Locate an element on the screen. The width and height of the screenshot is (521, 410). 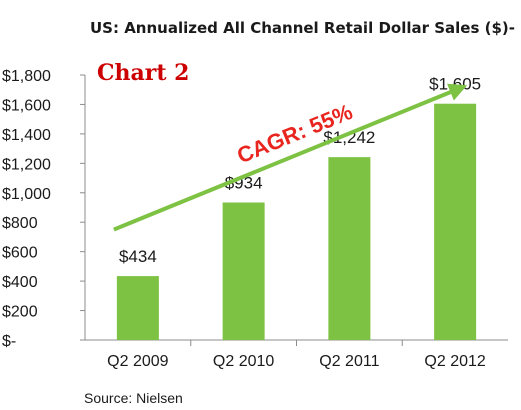
x-tick-label: Q2 2010 is located at coordinates (243, 361).